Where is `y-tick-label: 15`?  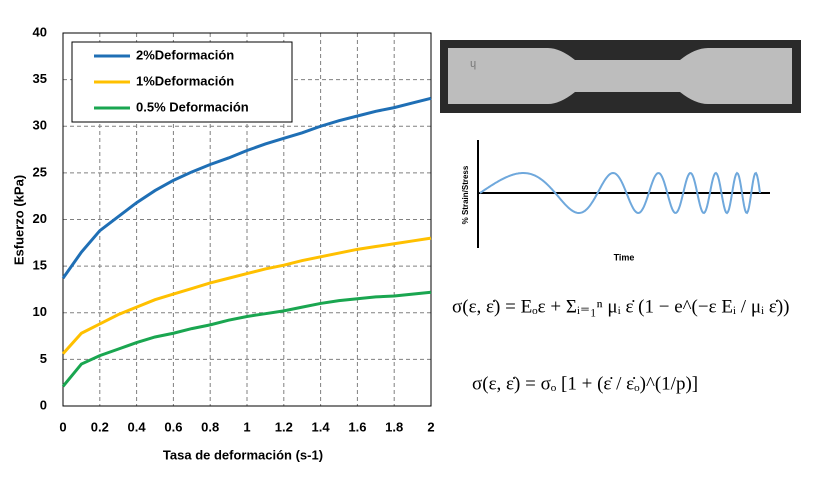
y-tick-label: 15 is located at coordinates (40, 265).